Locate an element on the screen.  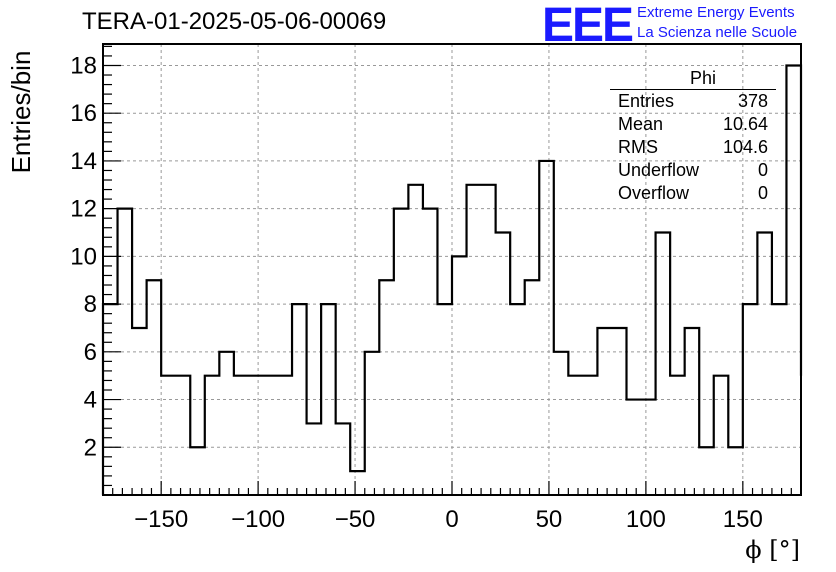
y-tick-label: 6 is located at coordinates (90, 352).